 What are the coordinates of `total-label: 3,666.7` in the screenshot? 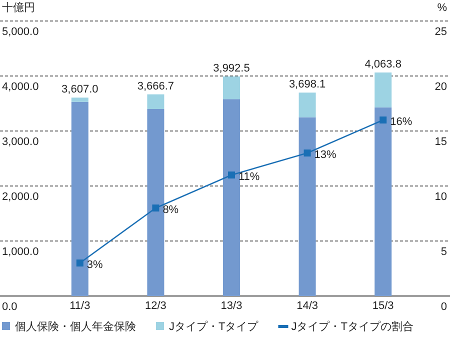 It's located at (155, 86).